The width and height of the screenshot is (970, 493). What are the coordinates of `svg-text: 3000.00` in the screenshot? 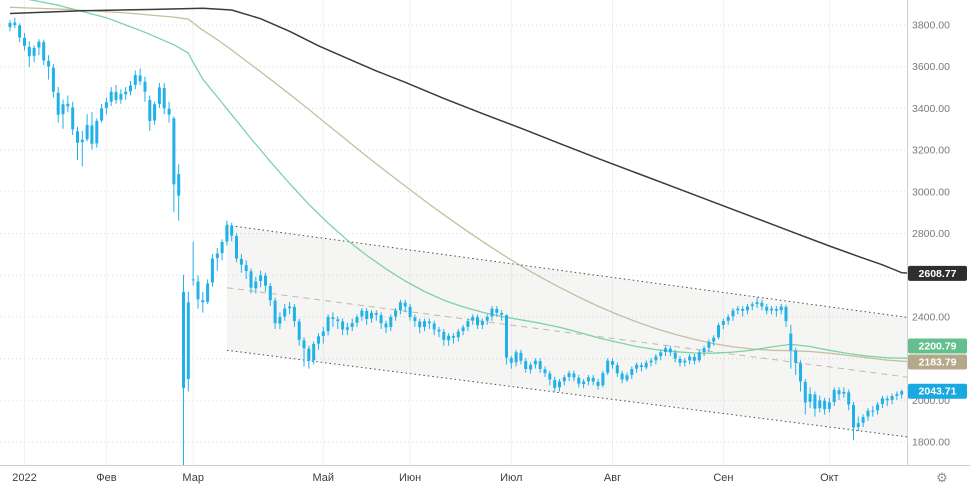 It's located at (931, 192).